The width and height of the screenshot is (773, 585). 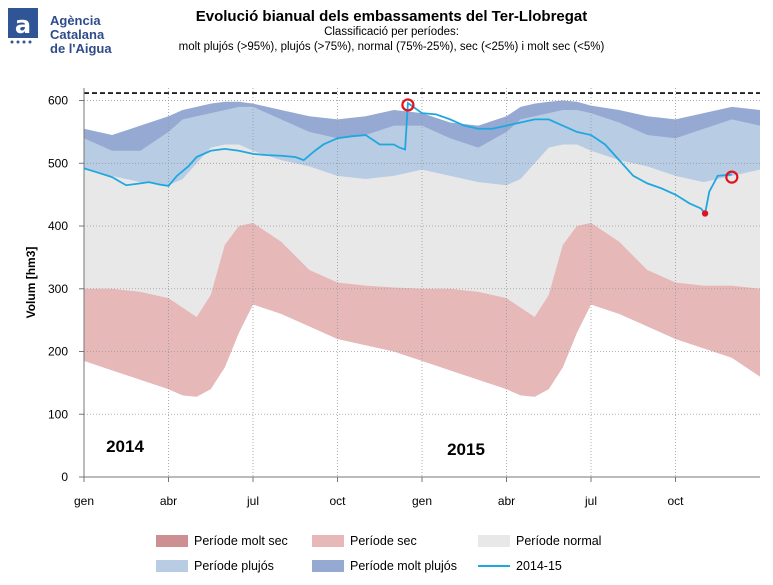 I want to click on y-tick-label: 200, so click(x=58, y=352).